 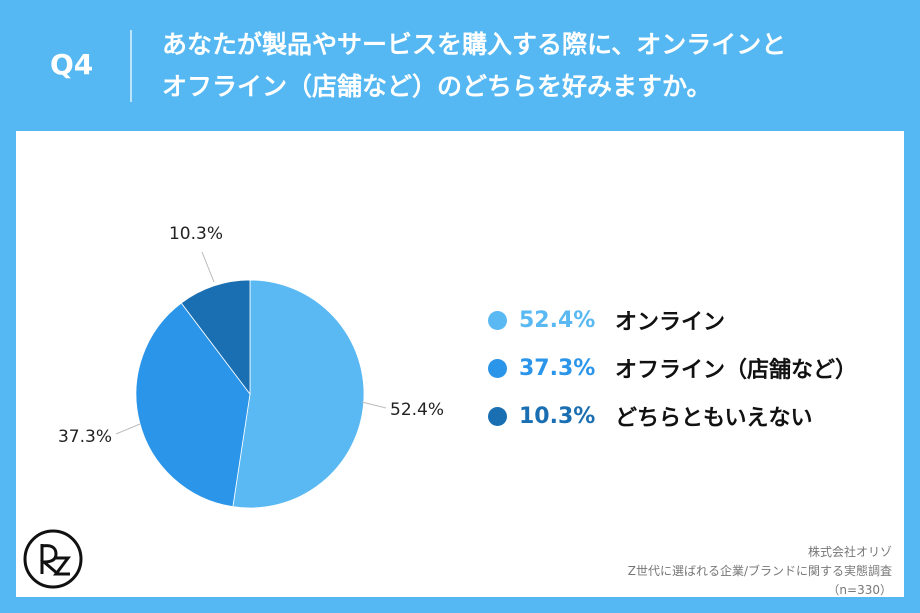 I want to click on legend-name-offline: オフライン（店舗など）, so click(x=736, y=370).